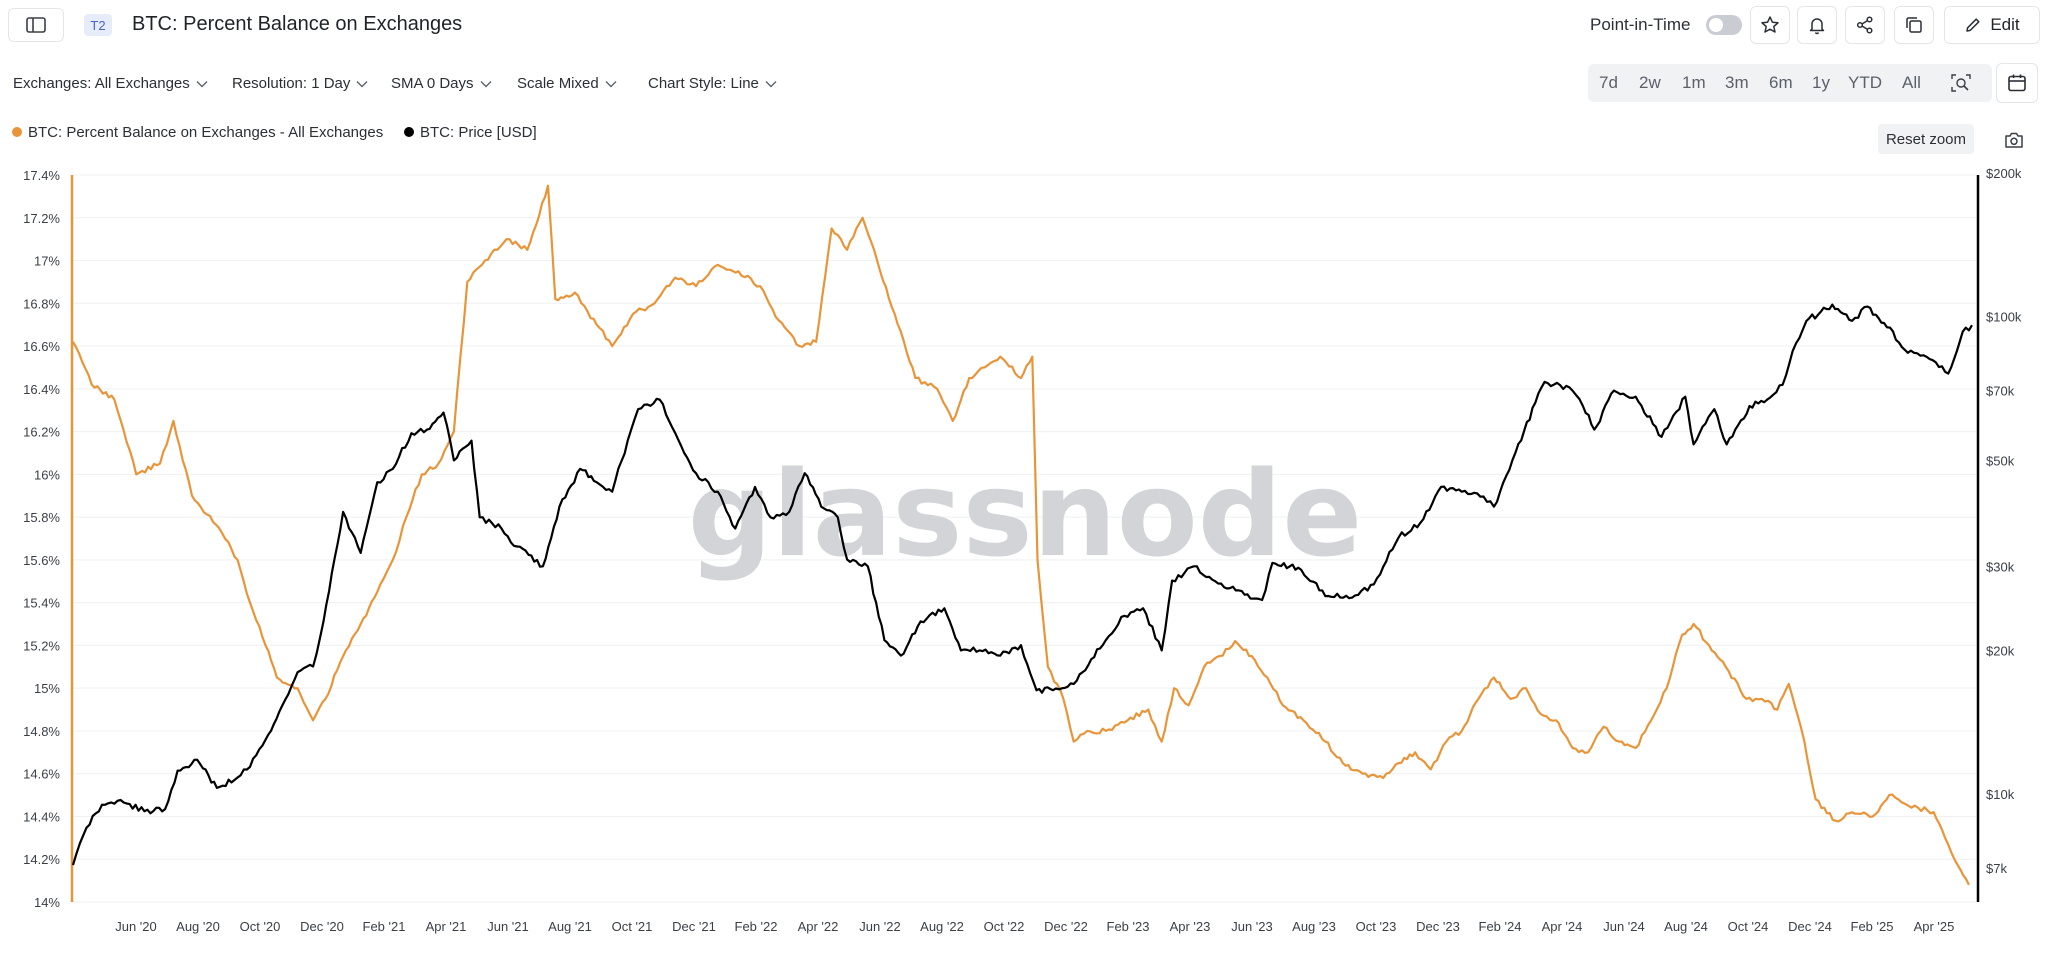  What do you see at coordinates (1562, 926) in the screenshot?
I see `x-tick-label: Apr '24` at bounding box center [1562, 926].